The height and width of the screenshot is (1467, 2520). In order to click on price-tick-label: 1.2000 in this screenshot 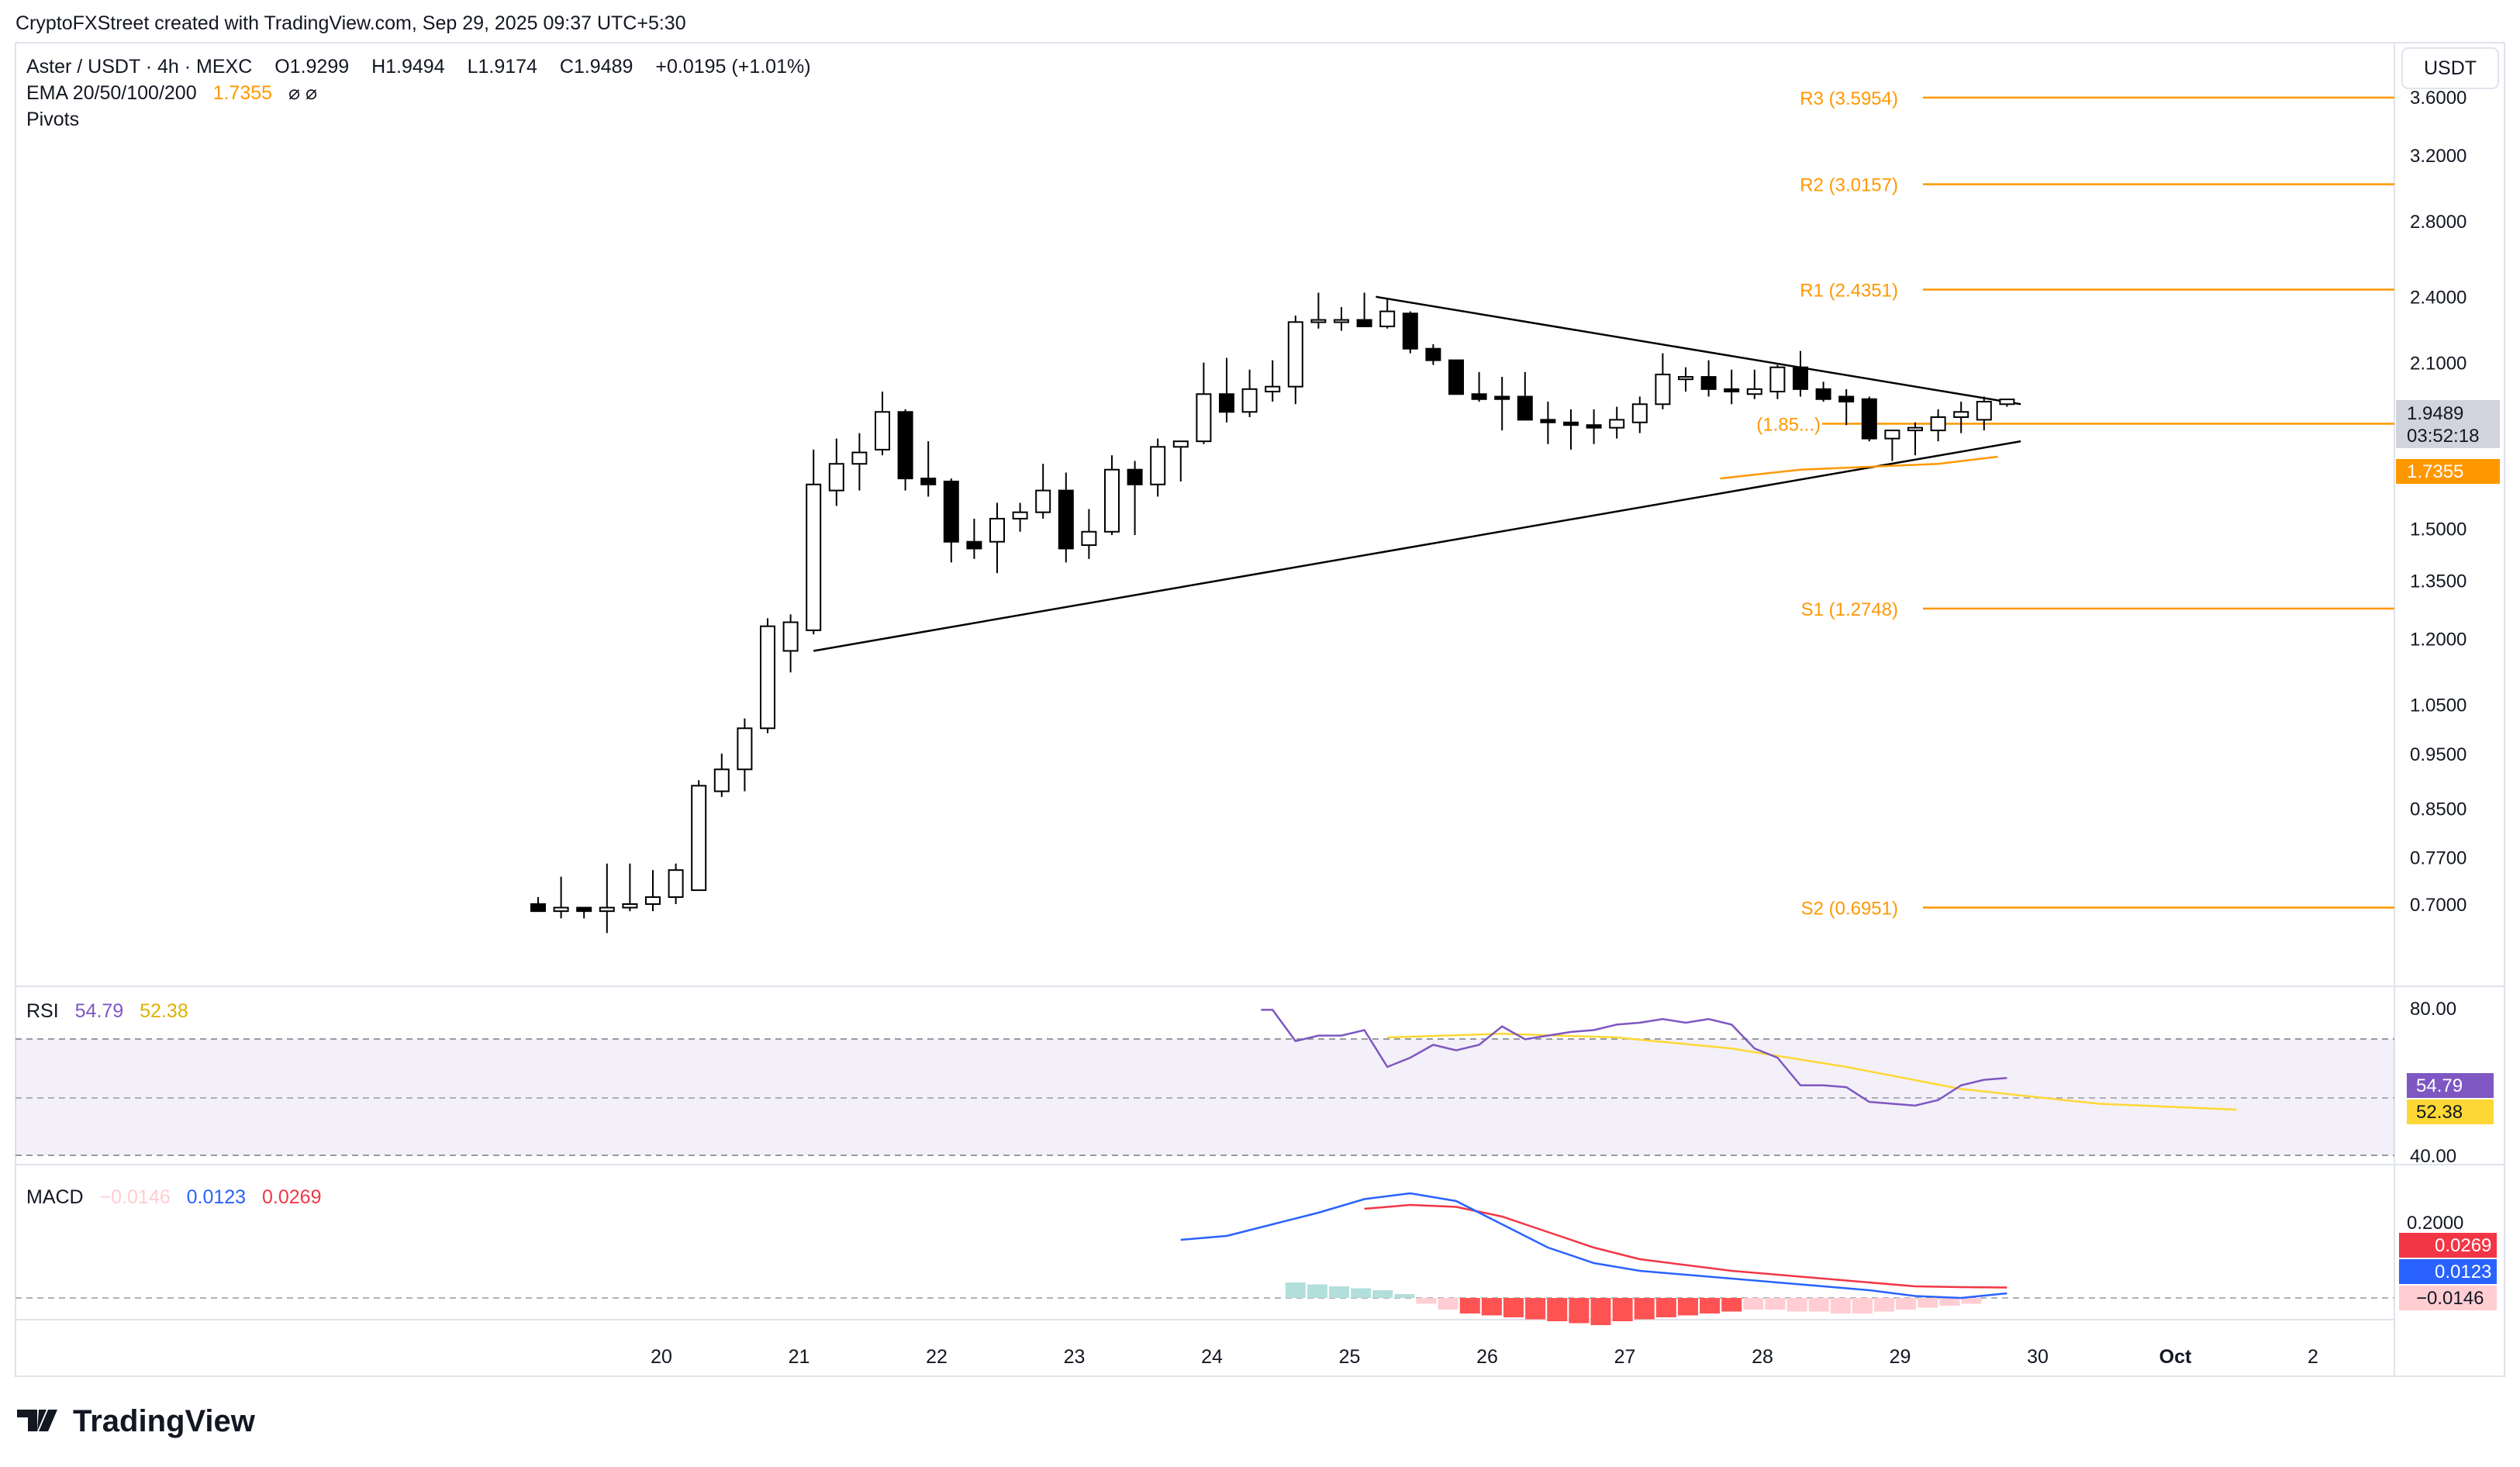, I will do `click(2438, 639)`.